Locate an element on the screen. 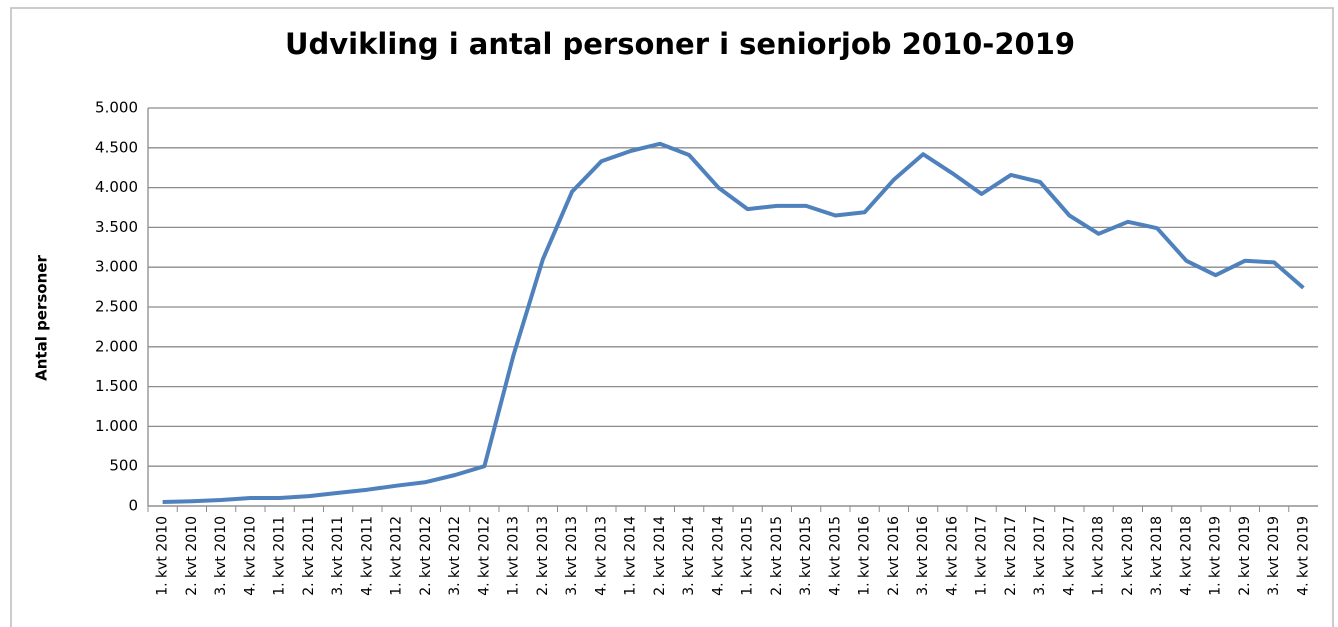 The image size is (1338, 627). x-tick-label: 2. kvt 2018 is located at coordinates (1128, 556).